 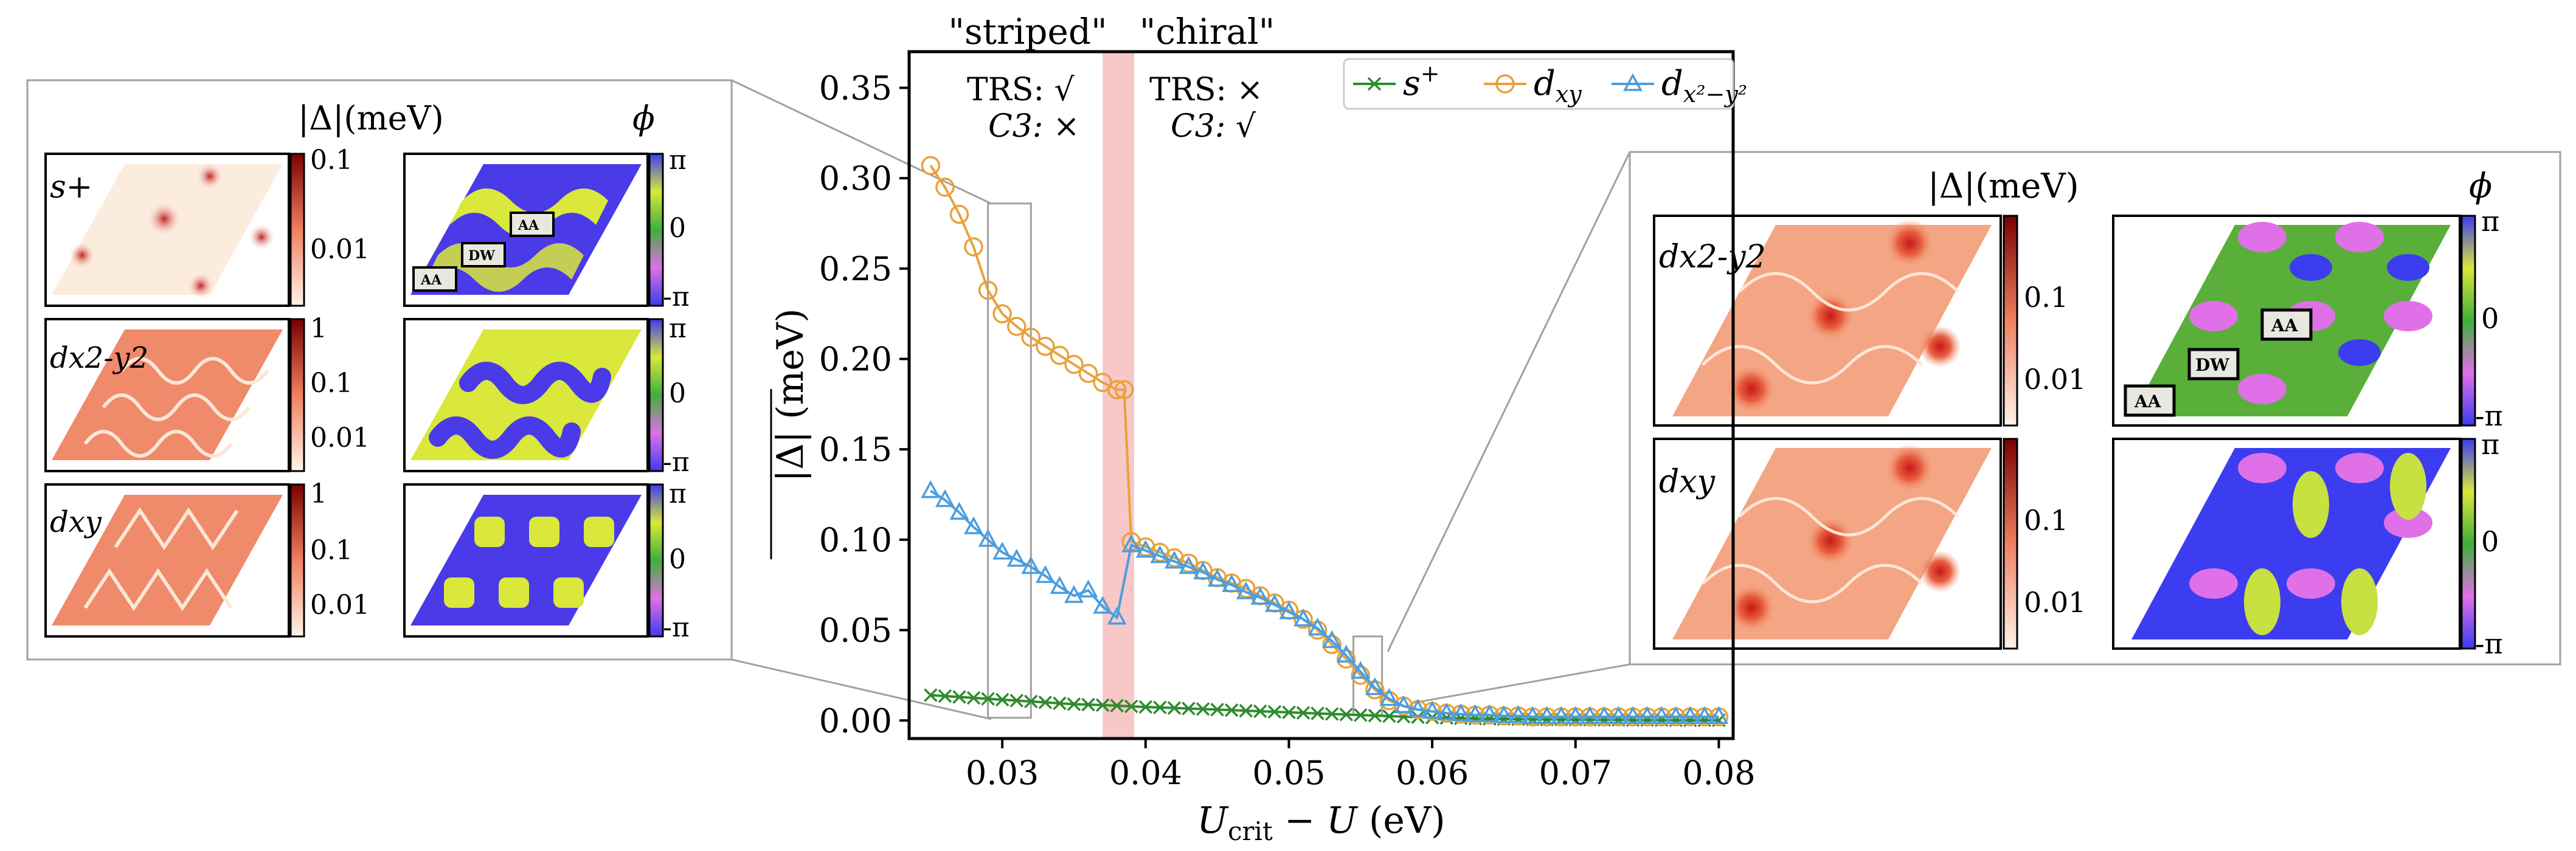 I want to click on left-s-plus-abs-map: s+ 0.1 0.01, so click(x=207, y=226).